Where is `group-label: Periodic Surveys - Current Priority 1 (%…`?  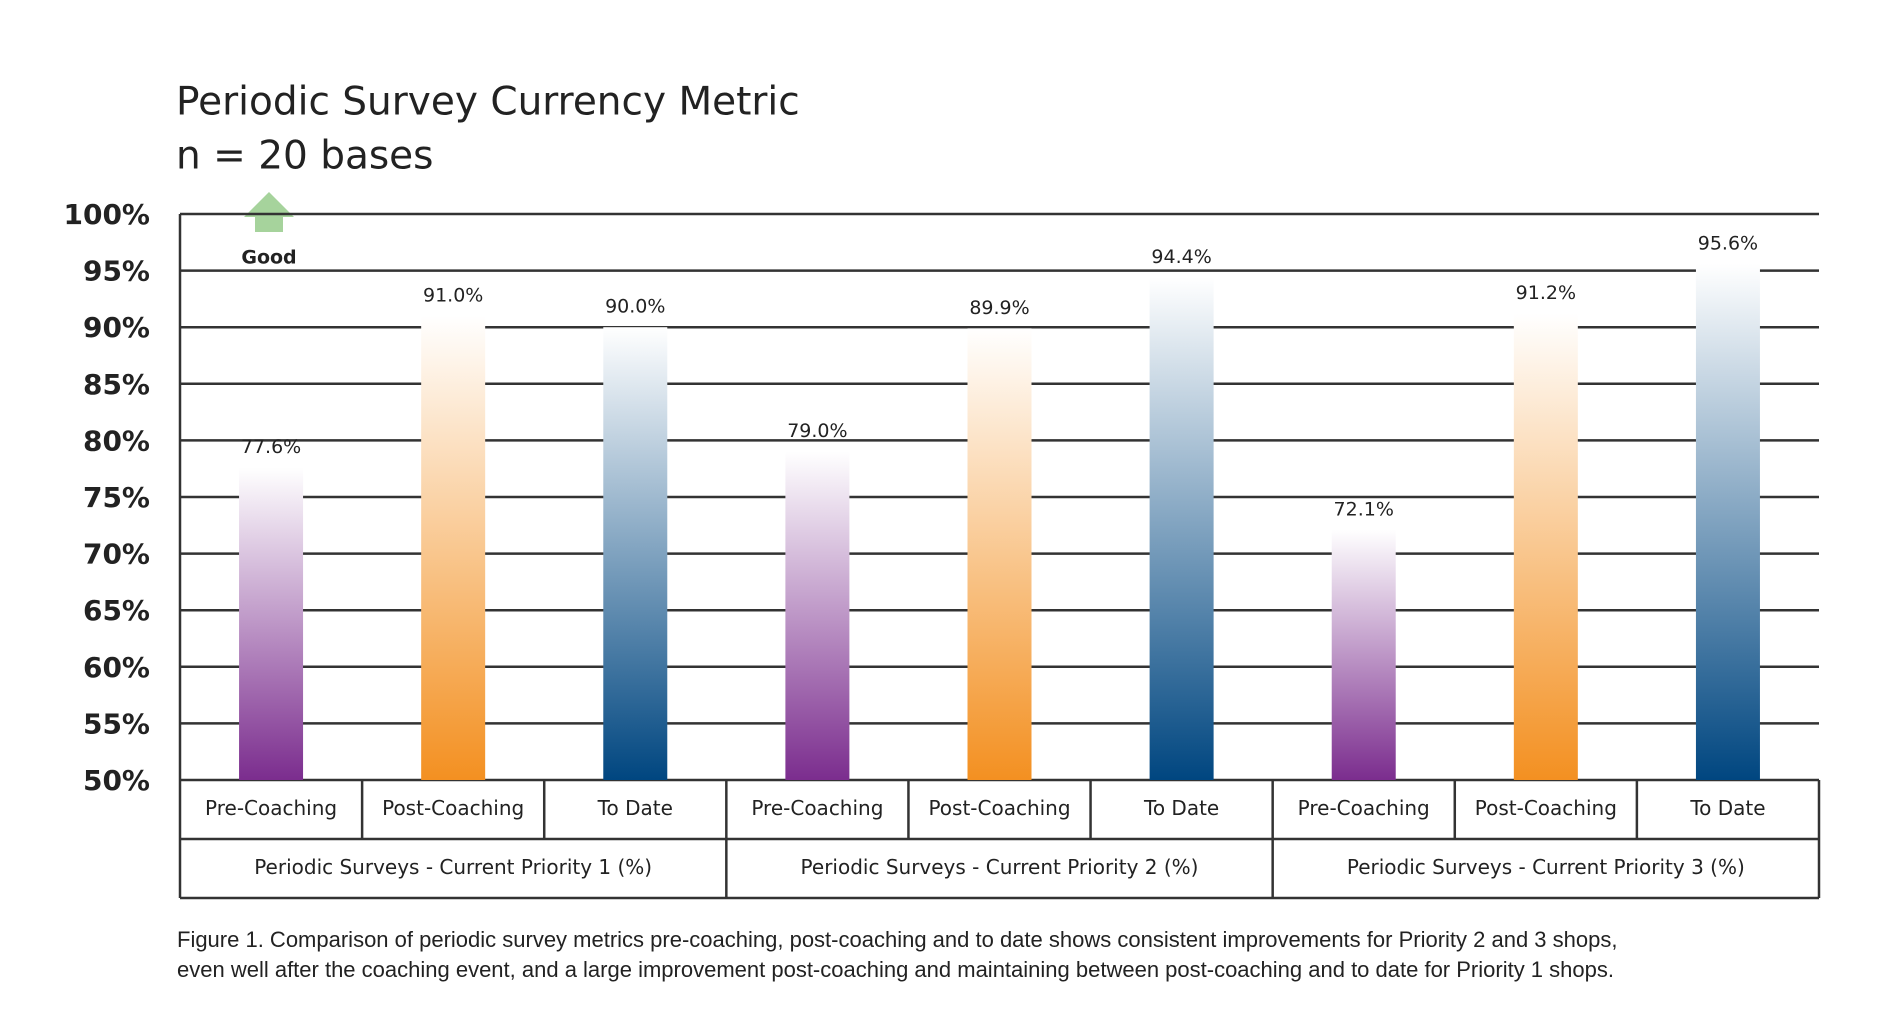
group-label: Periodic Surveys - Current Priority 1 (%… is located at coordinates (453, 867).